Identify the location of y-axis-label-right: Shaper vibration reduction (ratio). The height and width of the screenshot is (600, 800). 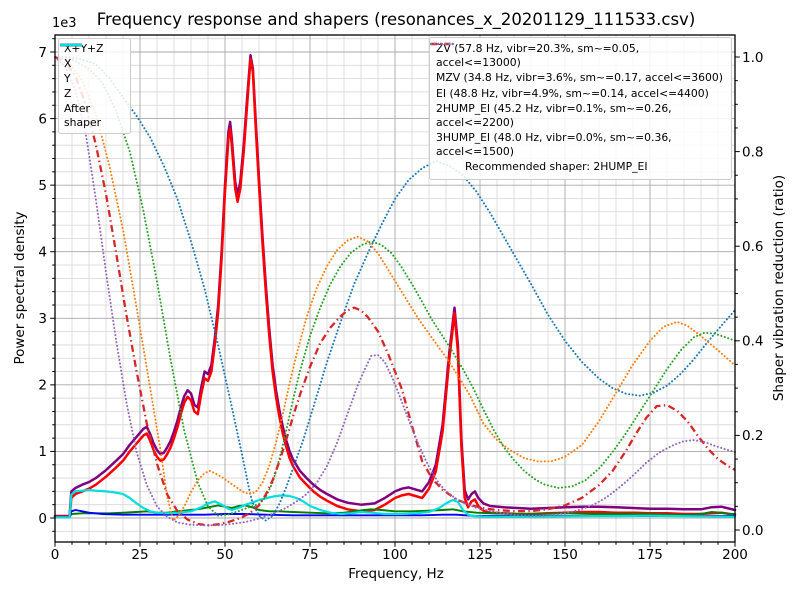
(779, 288).